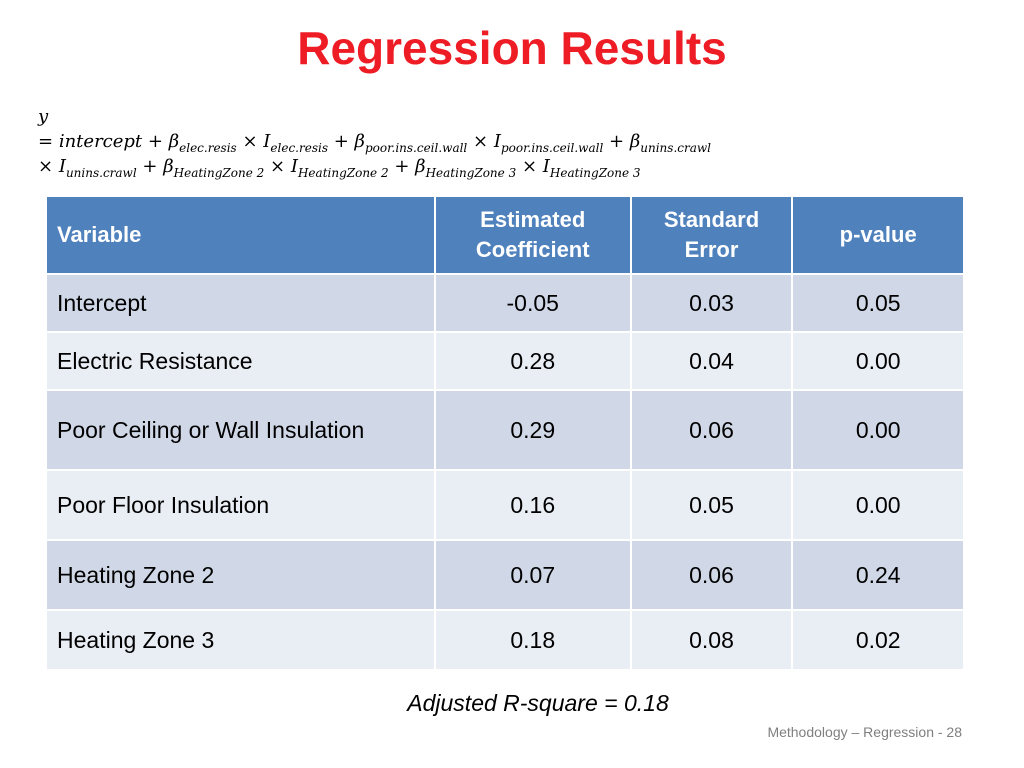  I want to click on header-variable: Variable, so click(240, 235).